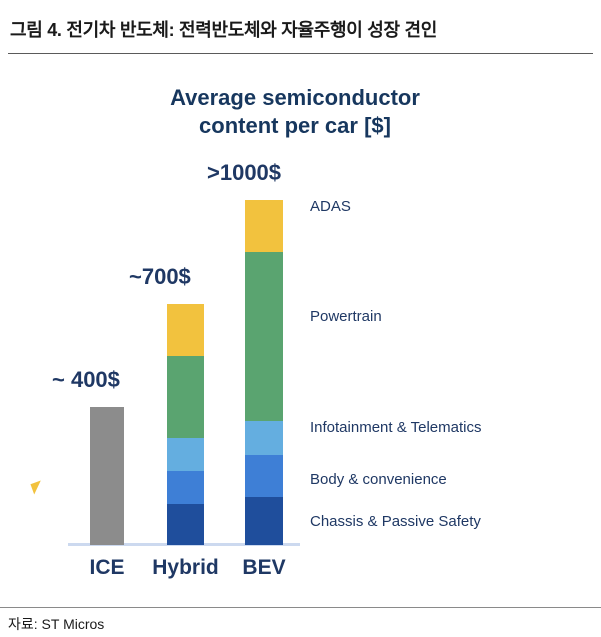  Describe the element at coordinates (378, 479) in the screenshot. I see `segment-label-body-convenience: Body & convenience` at that location.